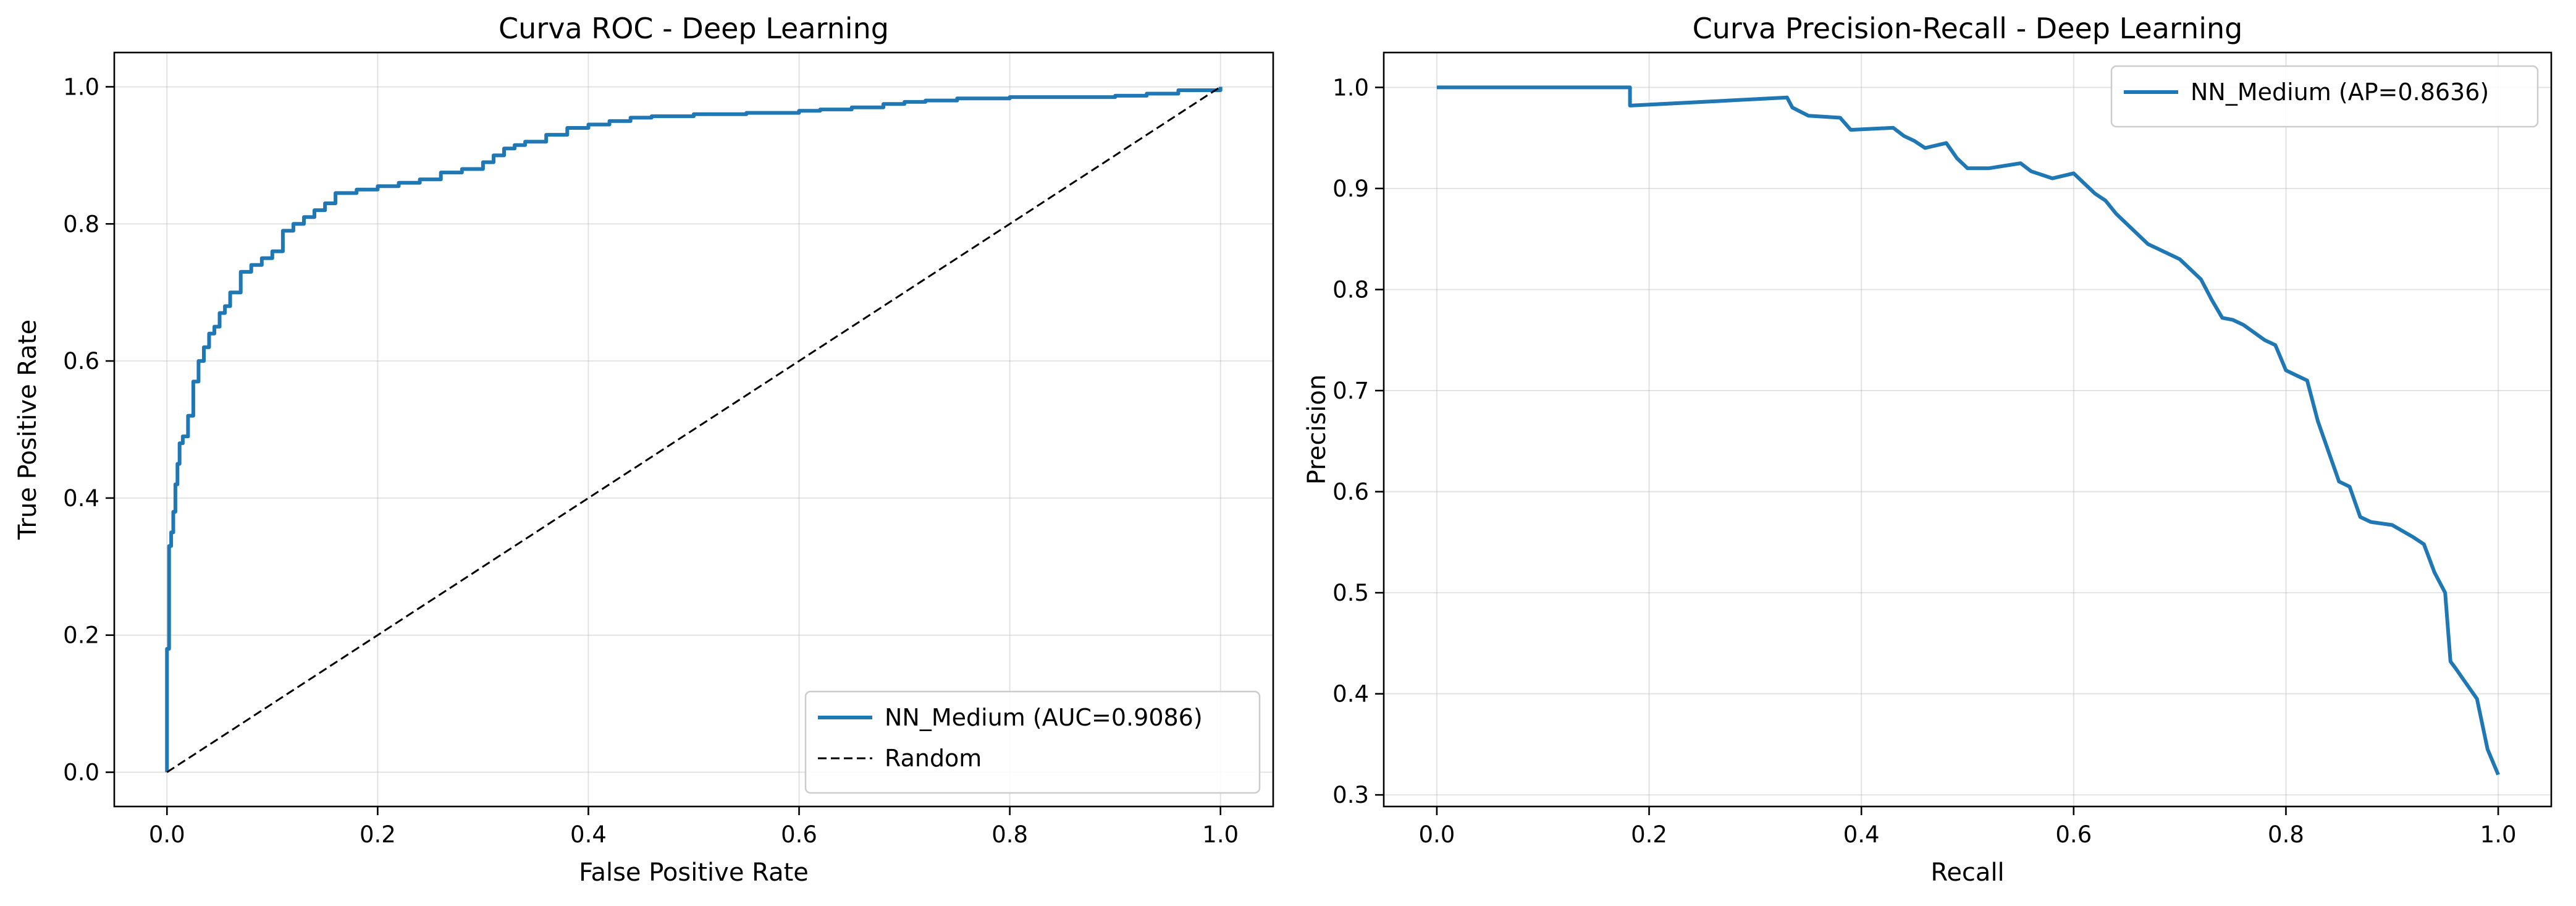 This screenshot has width=2576, height=906. I want to click on pr-y-tick-label: 0.4, so click(1350, 694).